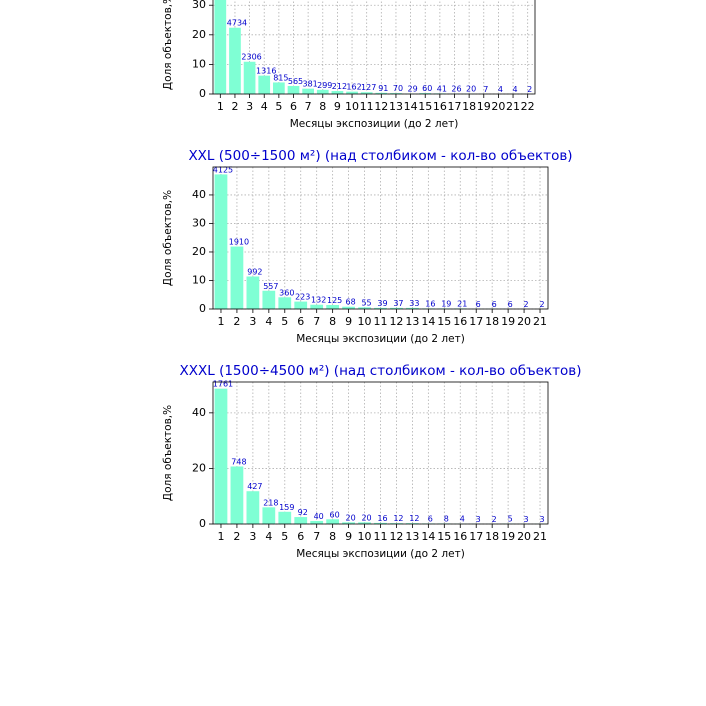  I want to click on y-tick-label: 0, so click(202, 523).